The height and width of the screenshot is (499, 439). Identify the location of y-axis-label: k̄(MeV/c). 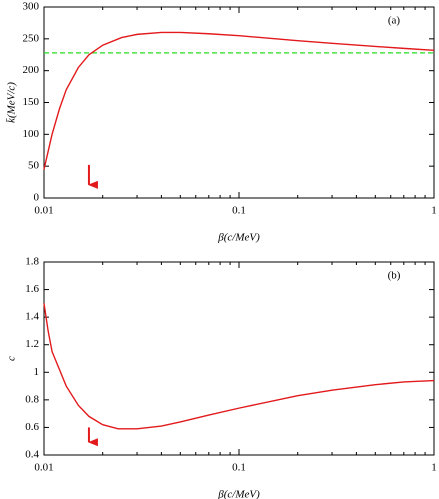
(11, 102).